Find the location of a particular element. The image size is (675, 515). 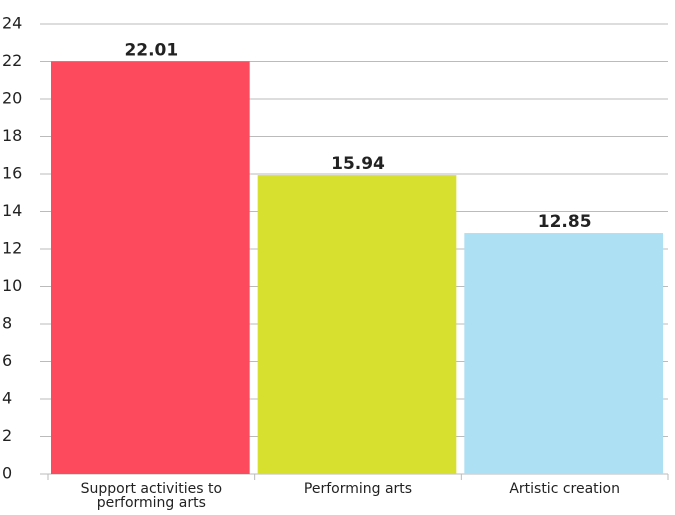

y-tick-label: 14 is located at coordinates (12, 210).